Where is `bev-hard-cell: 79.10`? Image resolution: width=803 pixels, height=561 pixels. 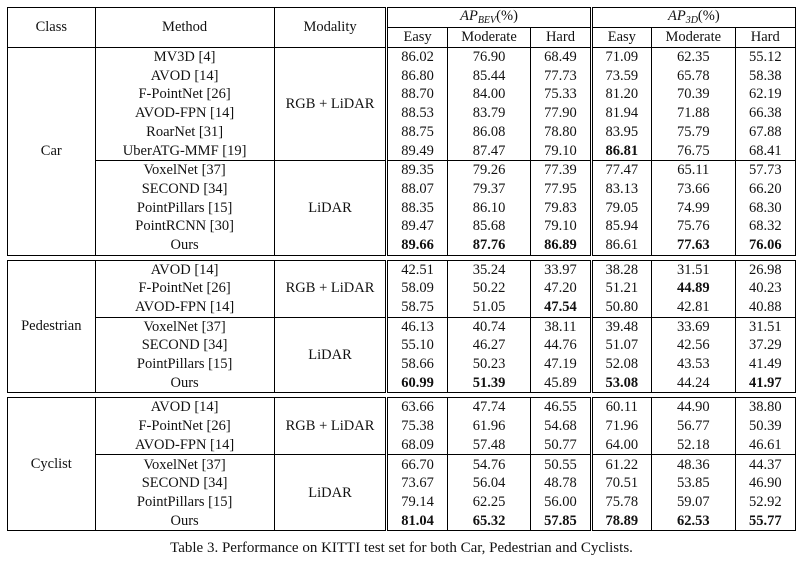
bev-hard-cell: 79.10 is located at coordinates (561, 226).